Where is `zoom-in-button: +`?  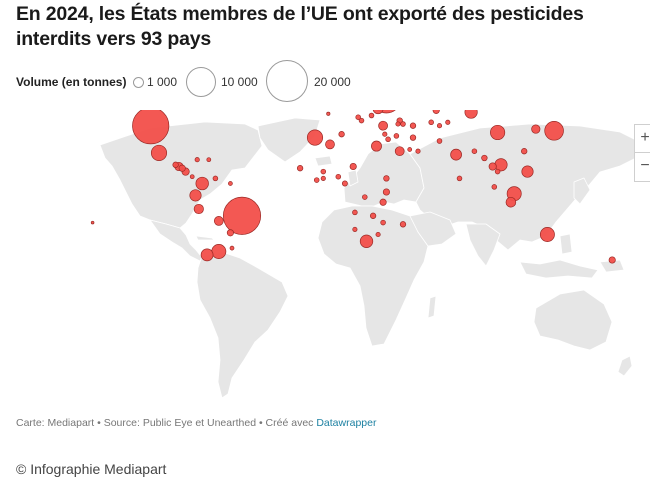
zoom-in-button: + is located at coordinates (642, 139).